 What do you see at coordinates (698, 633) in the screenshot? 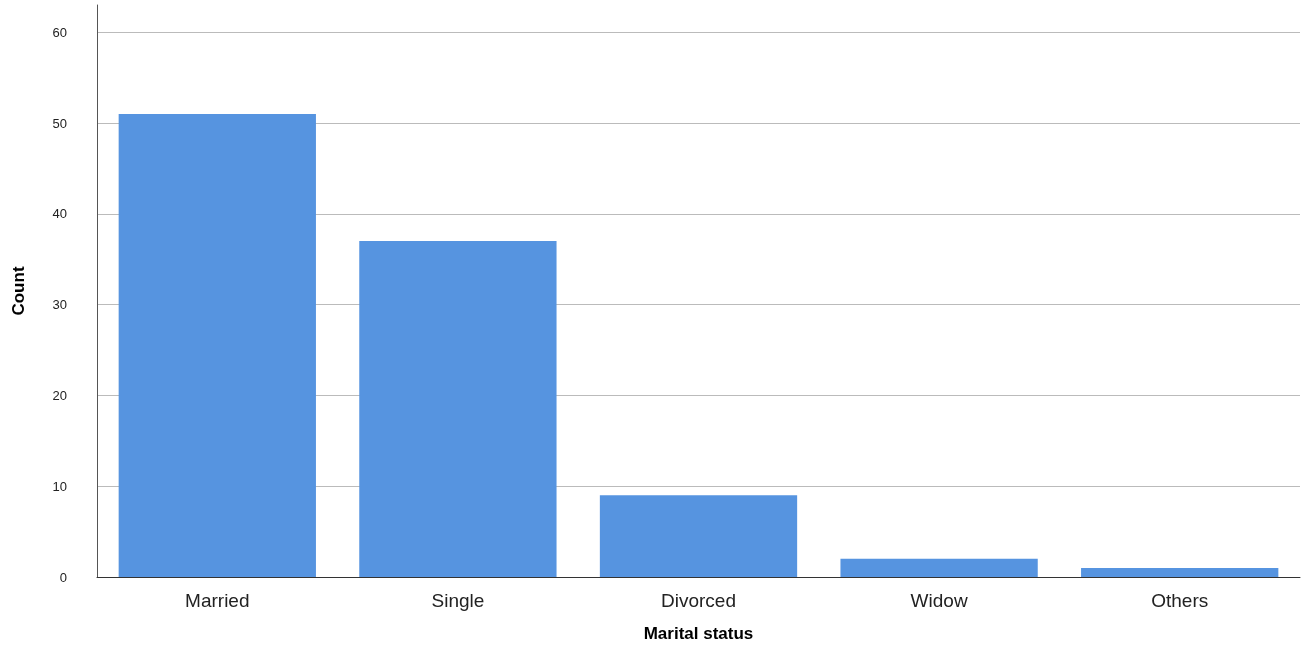
I see `x-axis-title: Marital status` at bounding box center [698, 633].